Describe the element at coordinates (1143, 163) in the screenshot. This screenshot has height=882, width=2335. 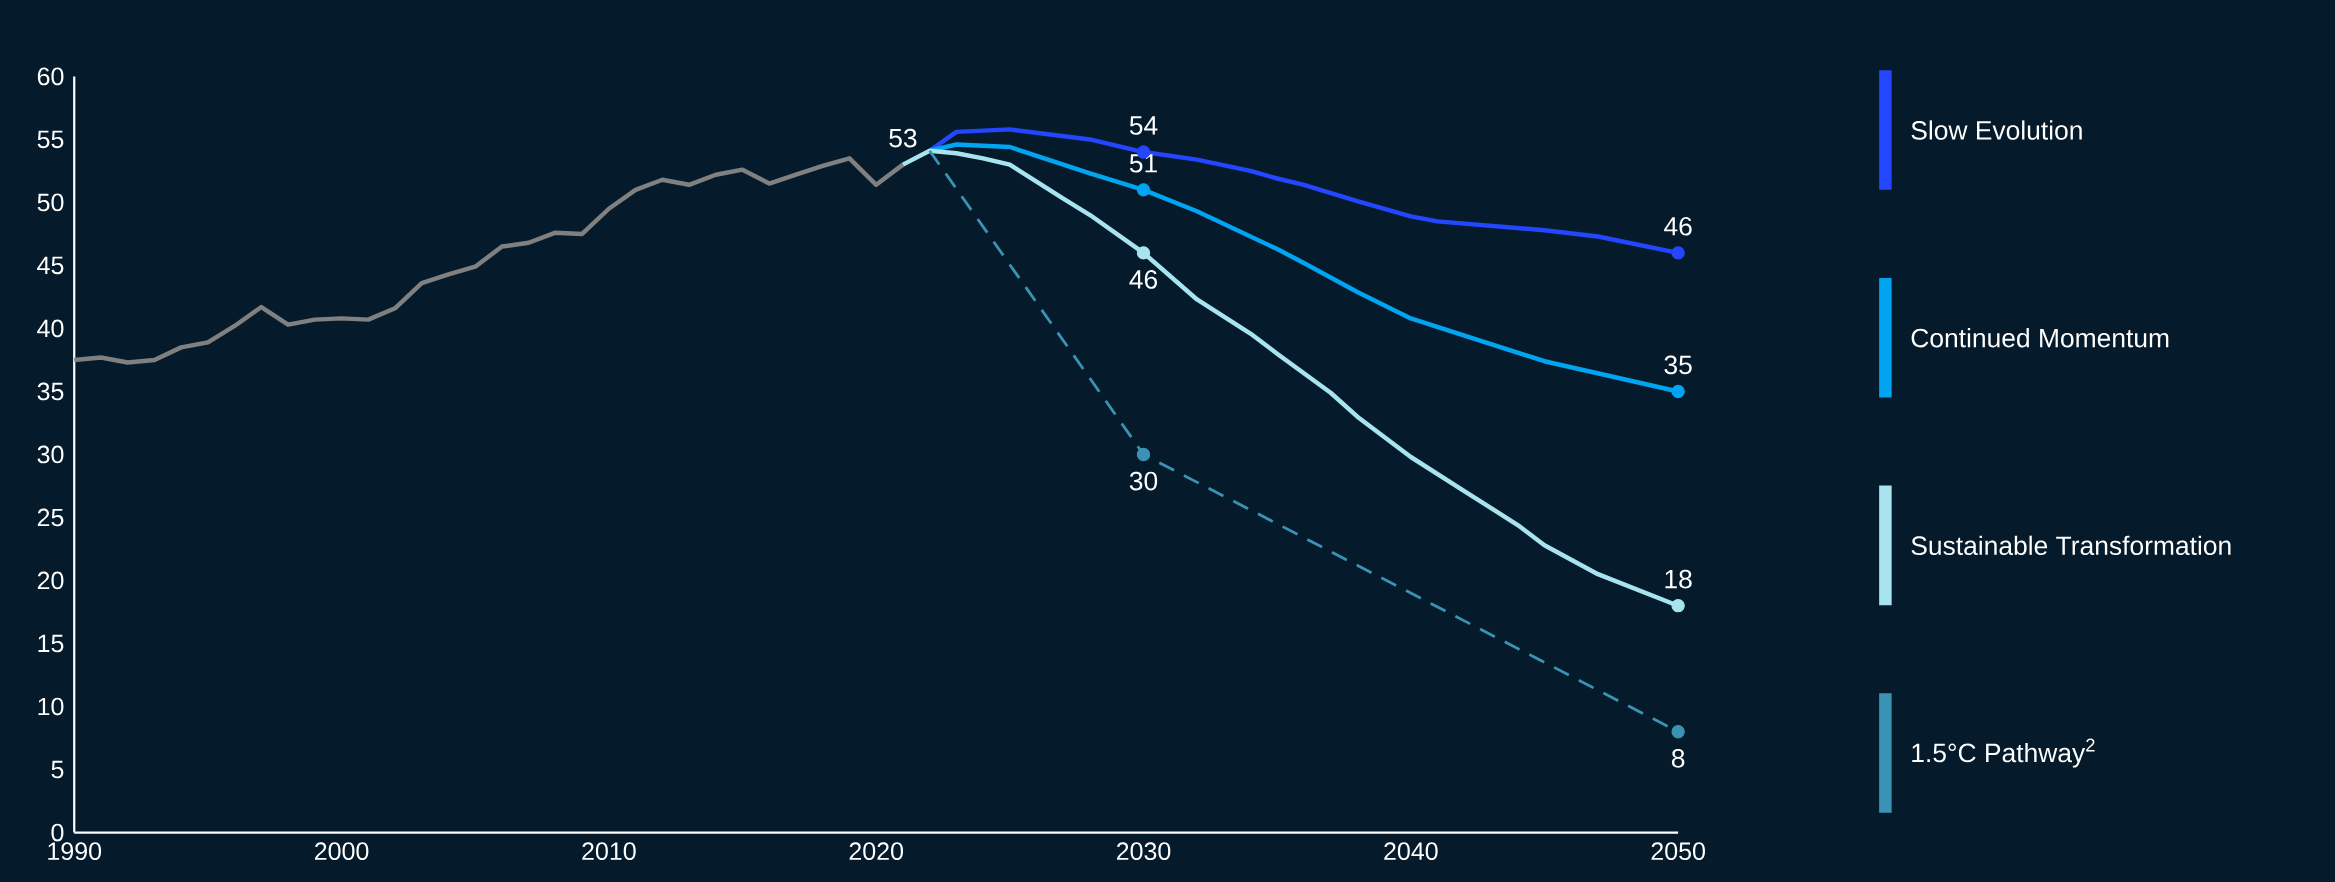
I see `data-label: 51` at that location.